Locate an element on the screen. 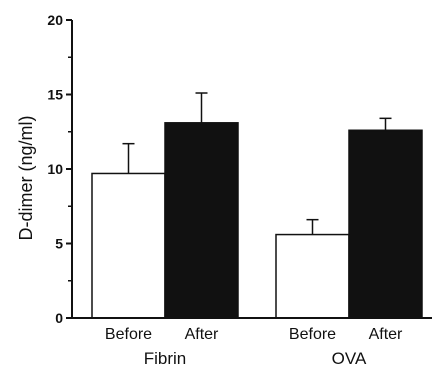 Image resolution: width=440 pixels, height=370 pixels. y-tick-label: 20 is located at coordinates (55, 20).